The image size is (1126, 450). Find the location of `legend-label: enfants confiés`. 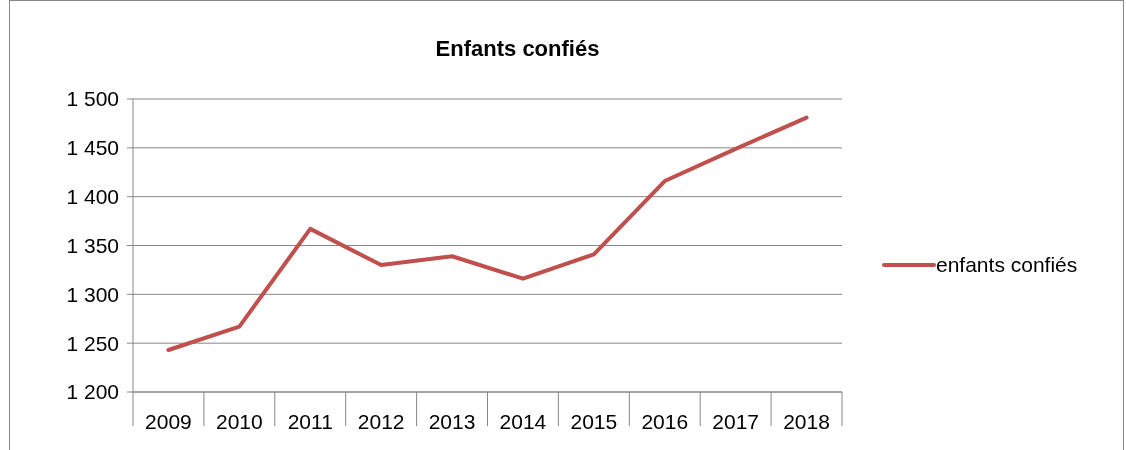

legend-label: enfants confiés is located at coordinates (1007, 265).